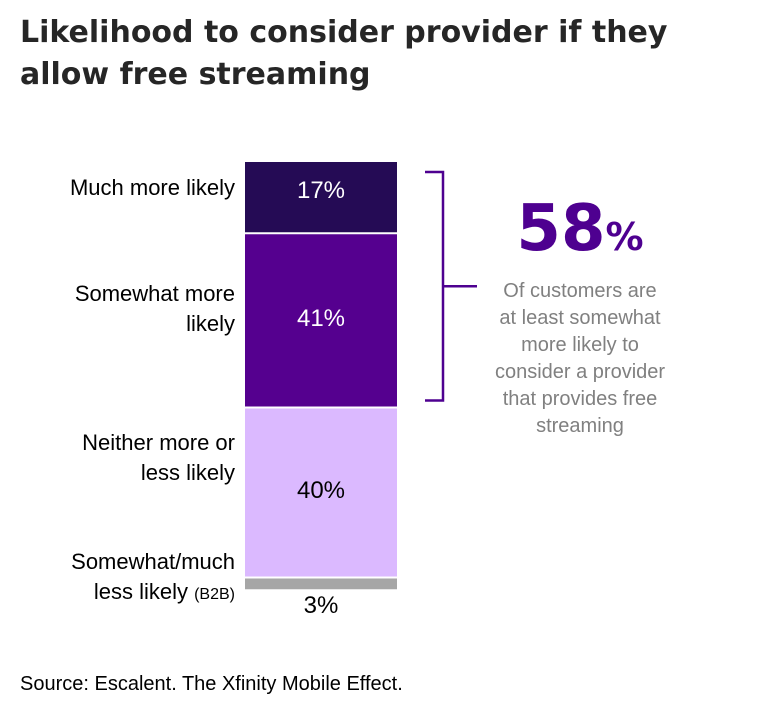 The image size is (757, 713). I want to click on bar-value-label-41: 41%, so click(321, 318).